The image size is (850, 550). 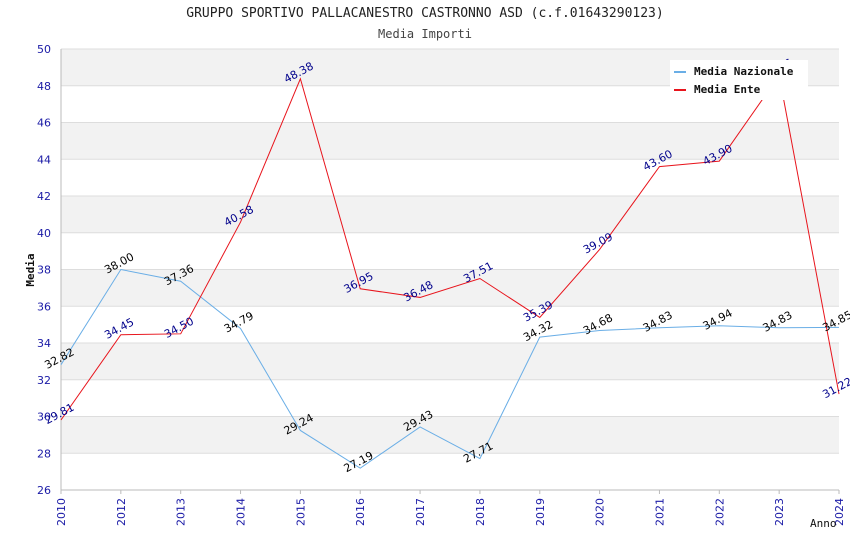 What do you see at coordinates (360, 512) in the screenshot?
I see `x-tick-label: 2016` at bounding box center [360, 512].